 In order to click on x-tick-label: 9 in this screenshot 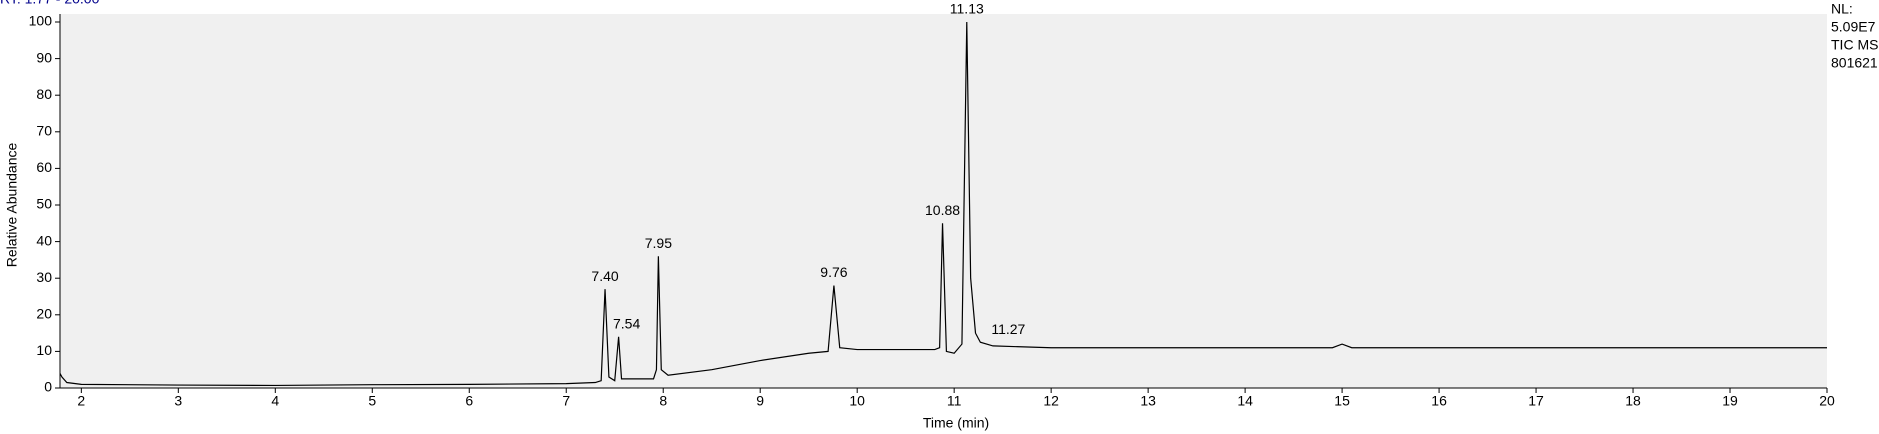, I will do `click(760, 401)`.